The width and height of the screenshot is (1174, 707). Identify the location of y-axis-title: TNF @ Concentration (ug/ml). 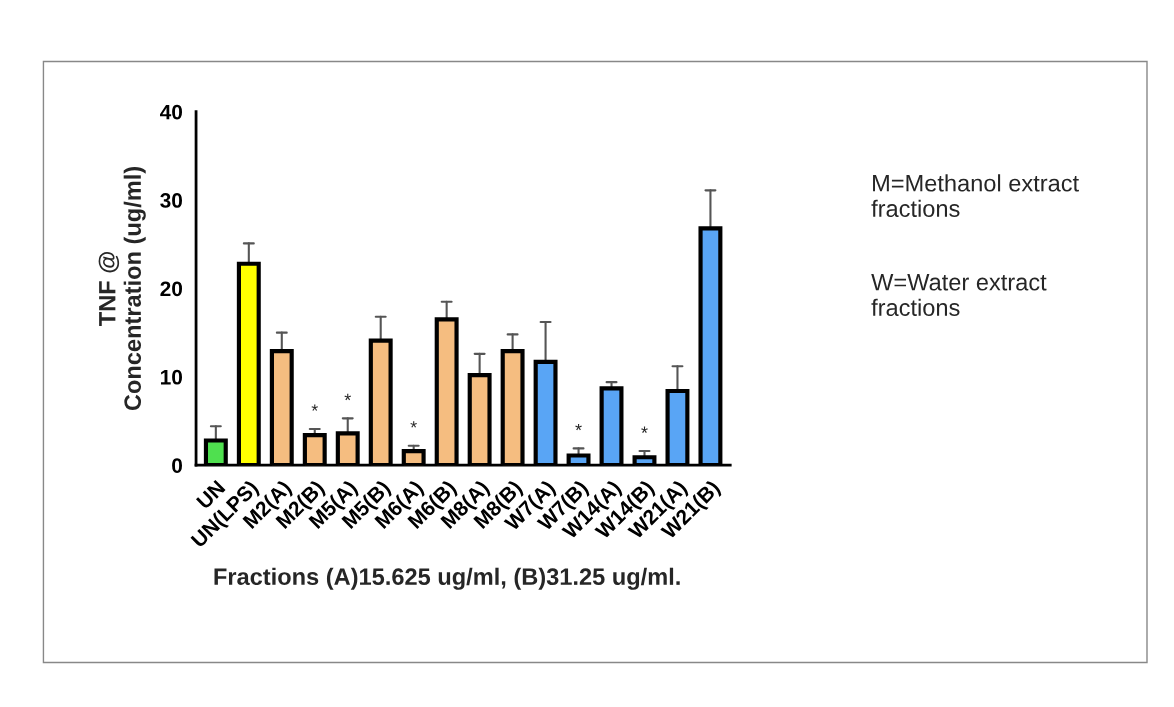
(122, 288).